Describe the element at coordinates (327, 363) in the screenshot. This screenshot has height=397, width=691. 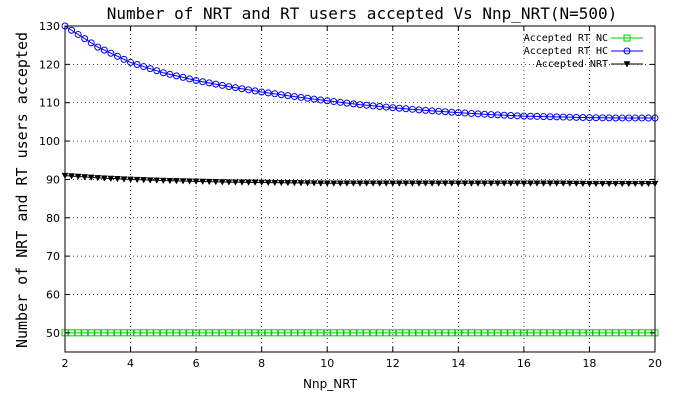
I see `x-tick-label: 10` at that location.